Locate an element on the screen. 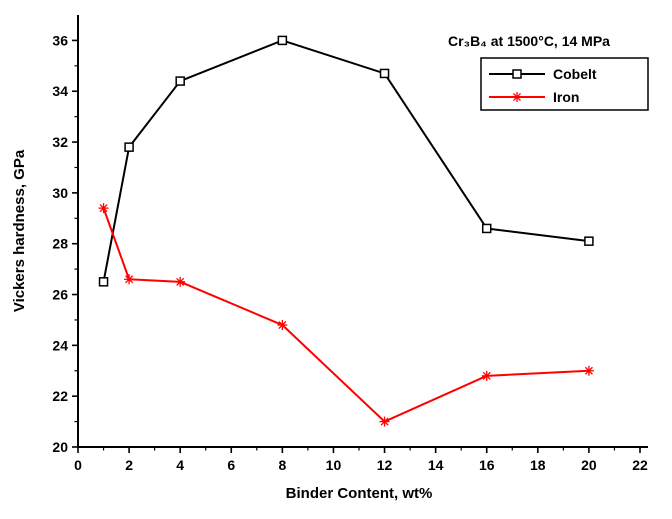  x-tick-label: 6 is located at coordinates (231, 465).